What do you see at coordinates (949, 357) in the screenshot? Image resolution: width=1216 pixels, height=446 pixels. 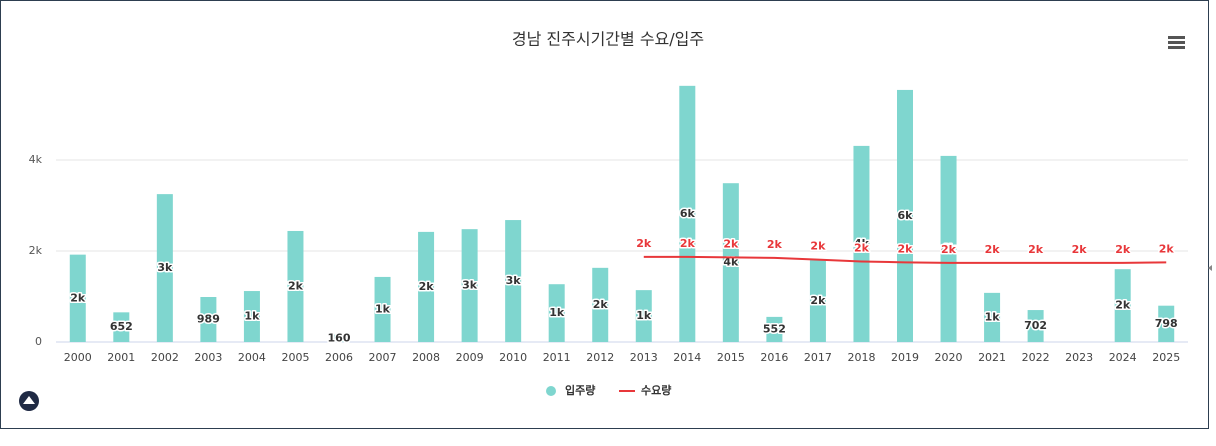 I see `x-tick-label: 2020` at bounding box center [949, 357].